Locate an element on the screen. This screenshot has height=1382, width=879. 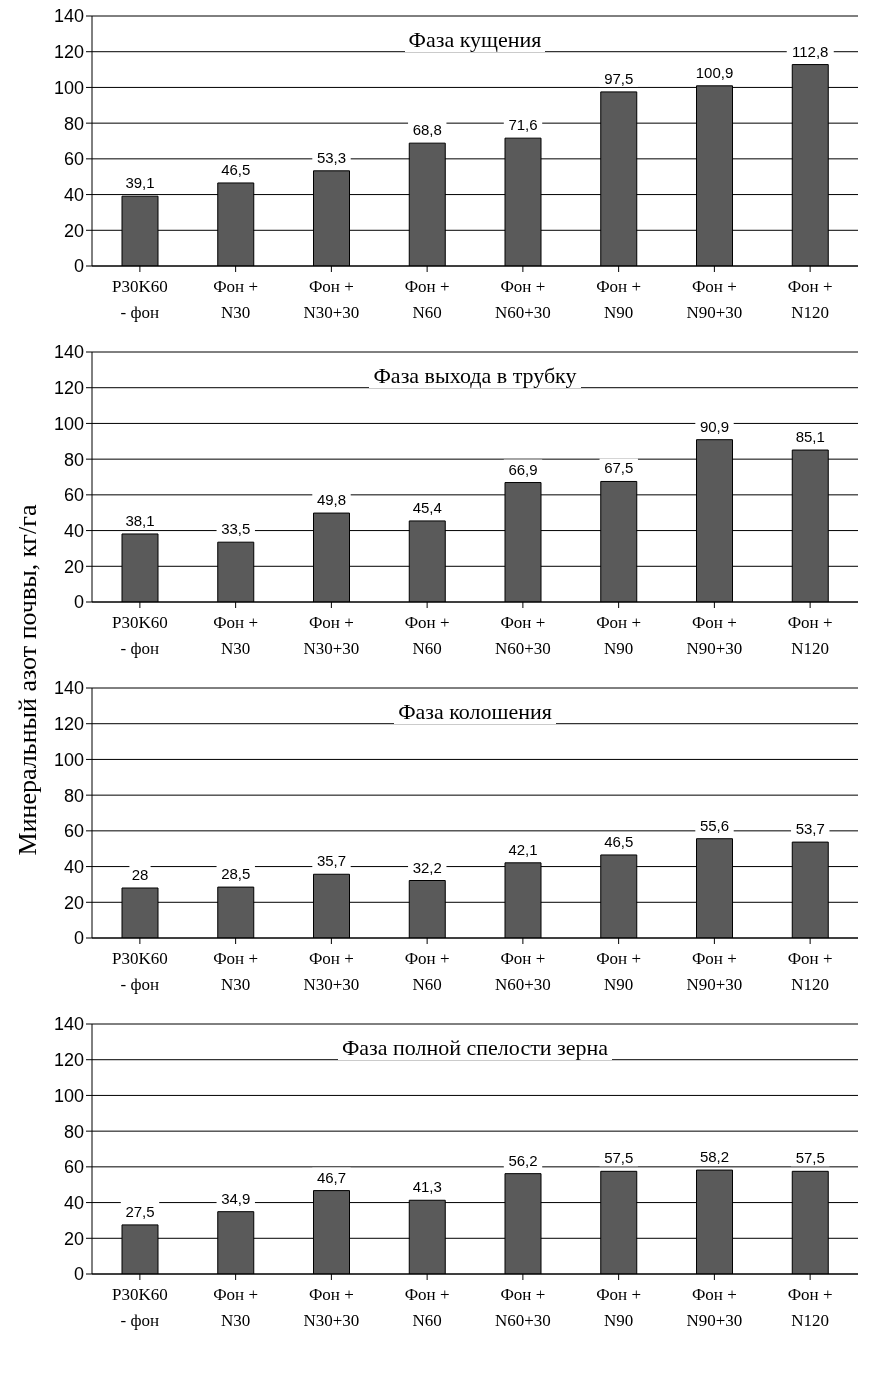
data-label: 55,6 is located at coordinates (714, 825).